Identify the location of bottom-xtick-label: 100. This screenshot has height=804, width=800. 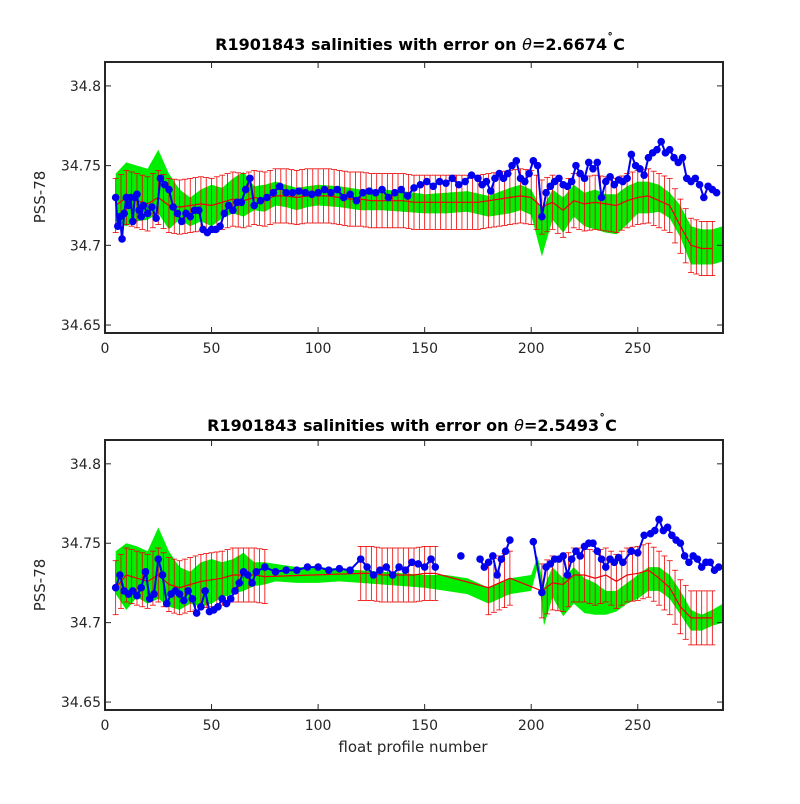
(318, 726).